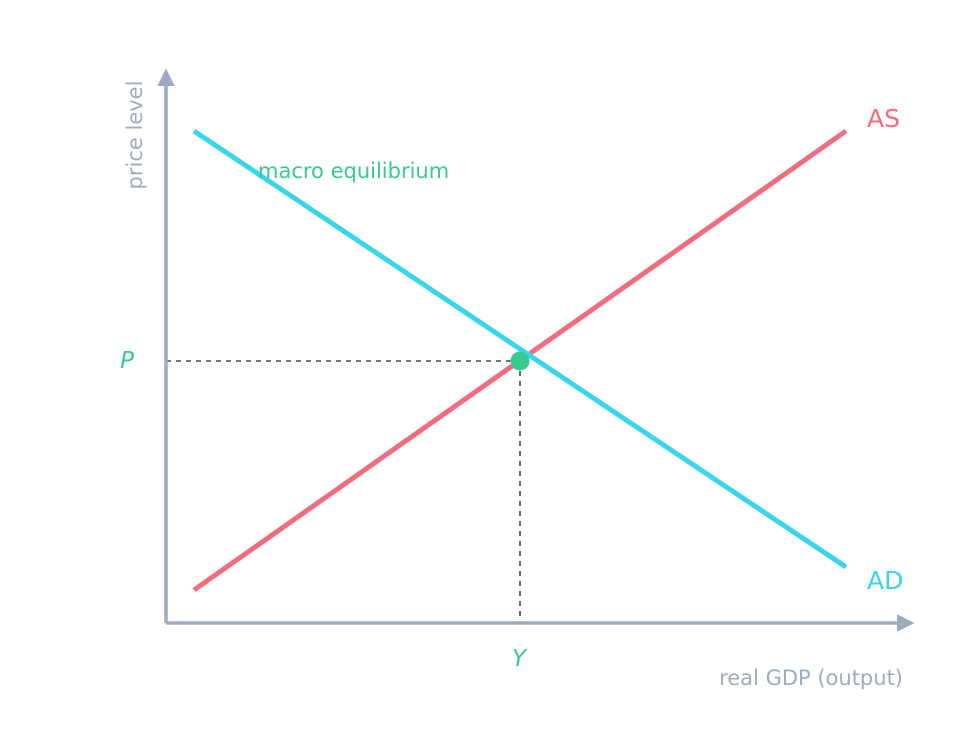 The height and width of the screenshot is (756, 966). What do you see at coordinates (883, 118) in the screenshot?
I see `as-curve-label: AS` at bounding box center [883, 118].